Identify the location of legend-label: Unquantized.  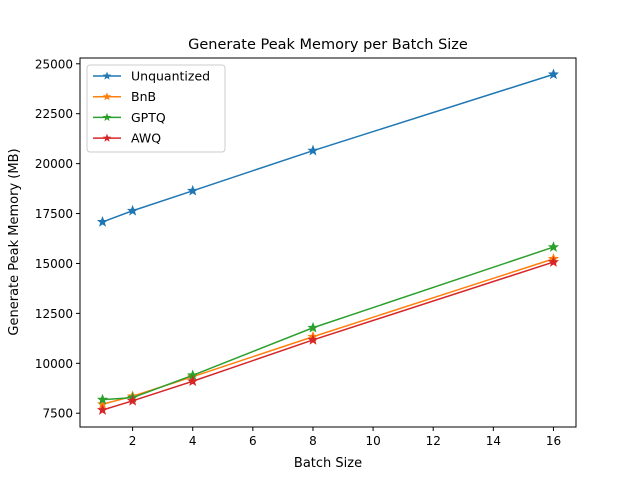
(170, 76).